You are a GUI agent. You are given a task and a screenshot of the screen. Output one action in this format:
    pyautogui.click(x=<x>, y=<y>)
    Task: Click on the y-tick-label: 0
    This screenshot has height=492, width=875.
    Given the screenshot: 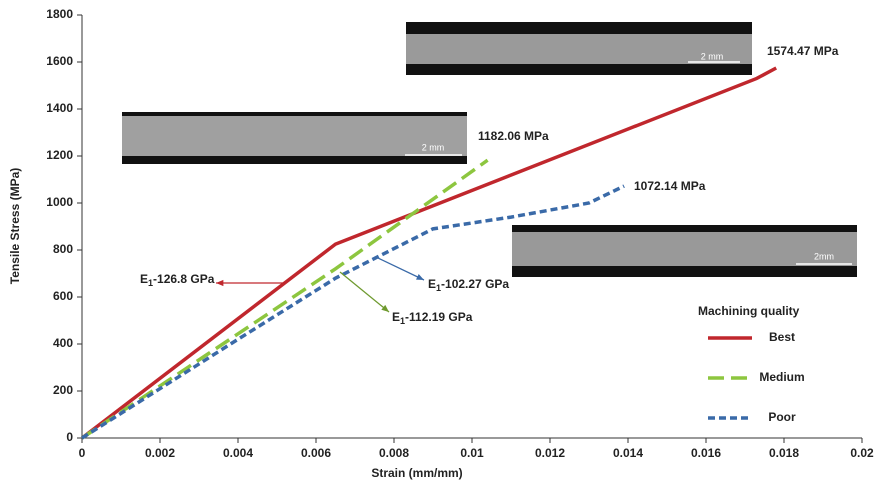 What is the action you would take?
    pyautogui.click(x=69, y=437)
    